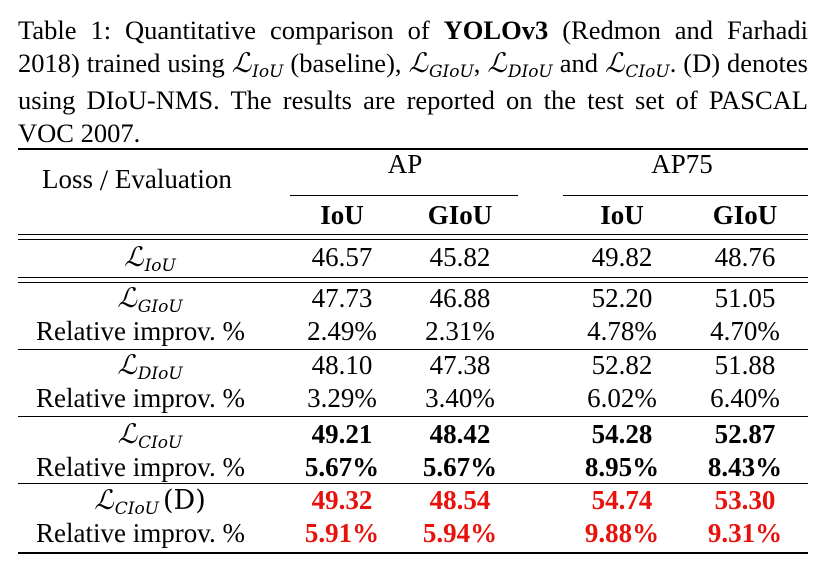 This screenshot has width=828, height=574. I want to click on row-label: ℒDIoU, so click(150, 367).